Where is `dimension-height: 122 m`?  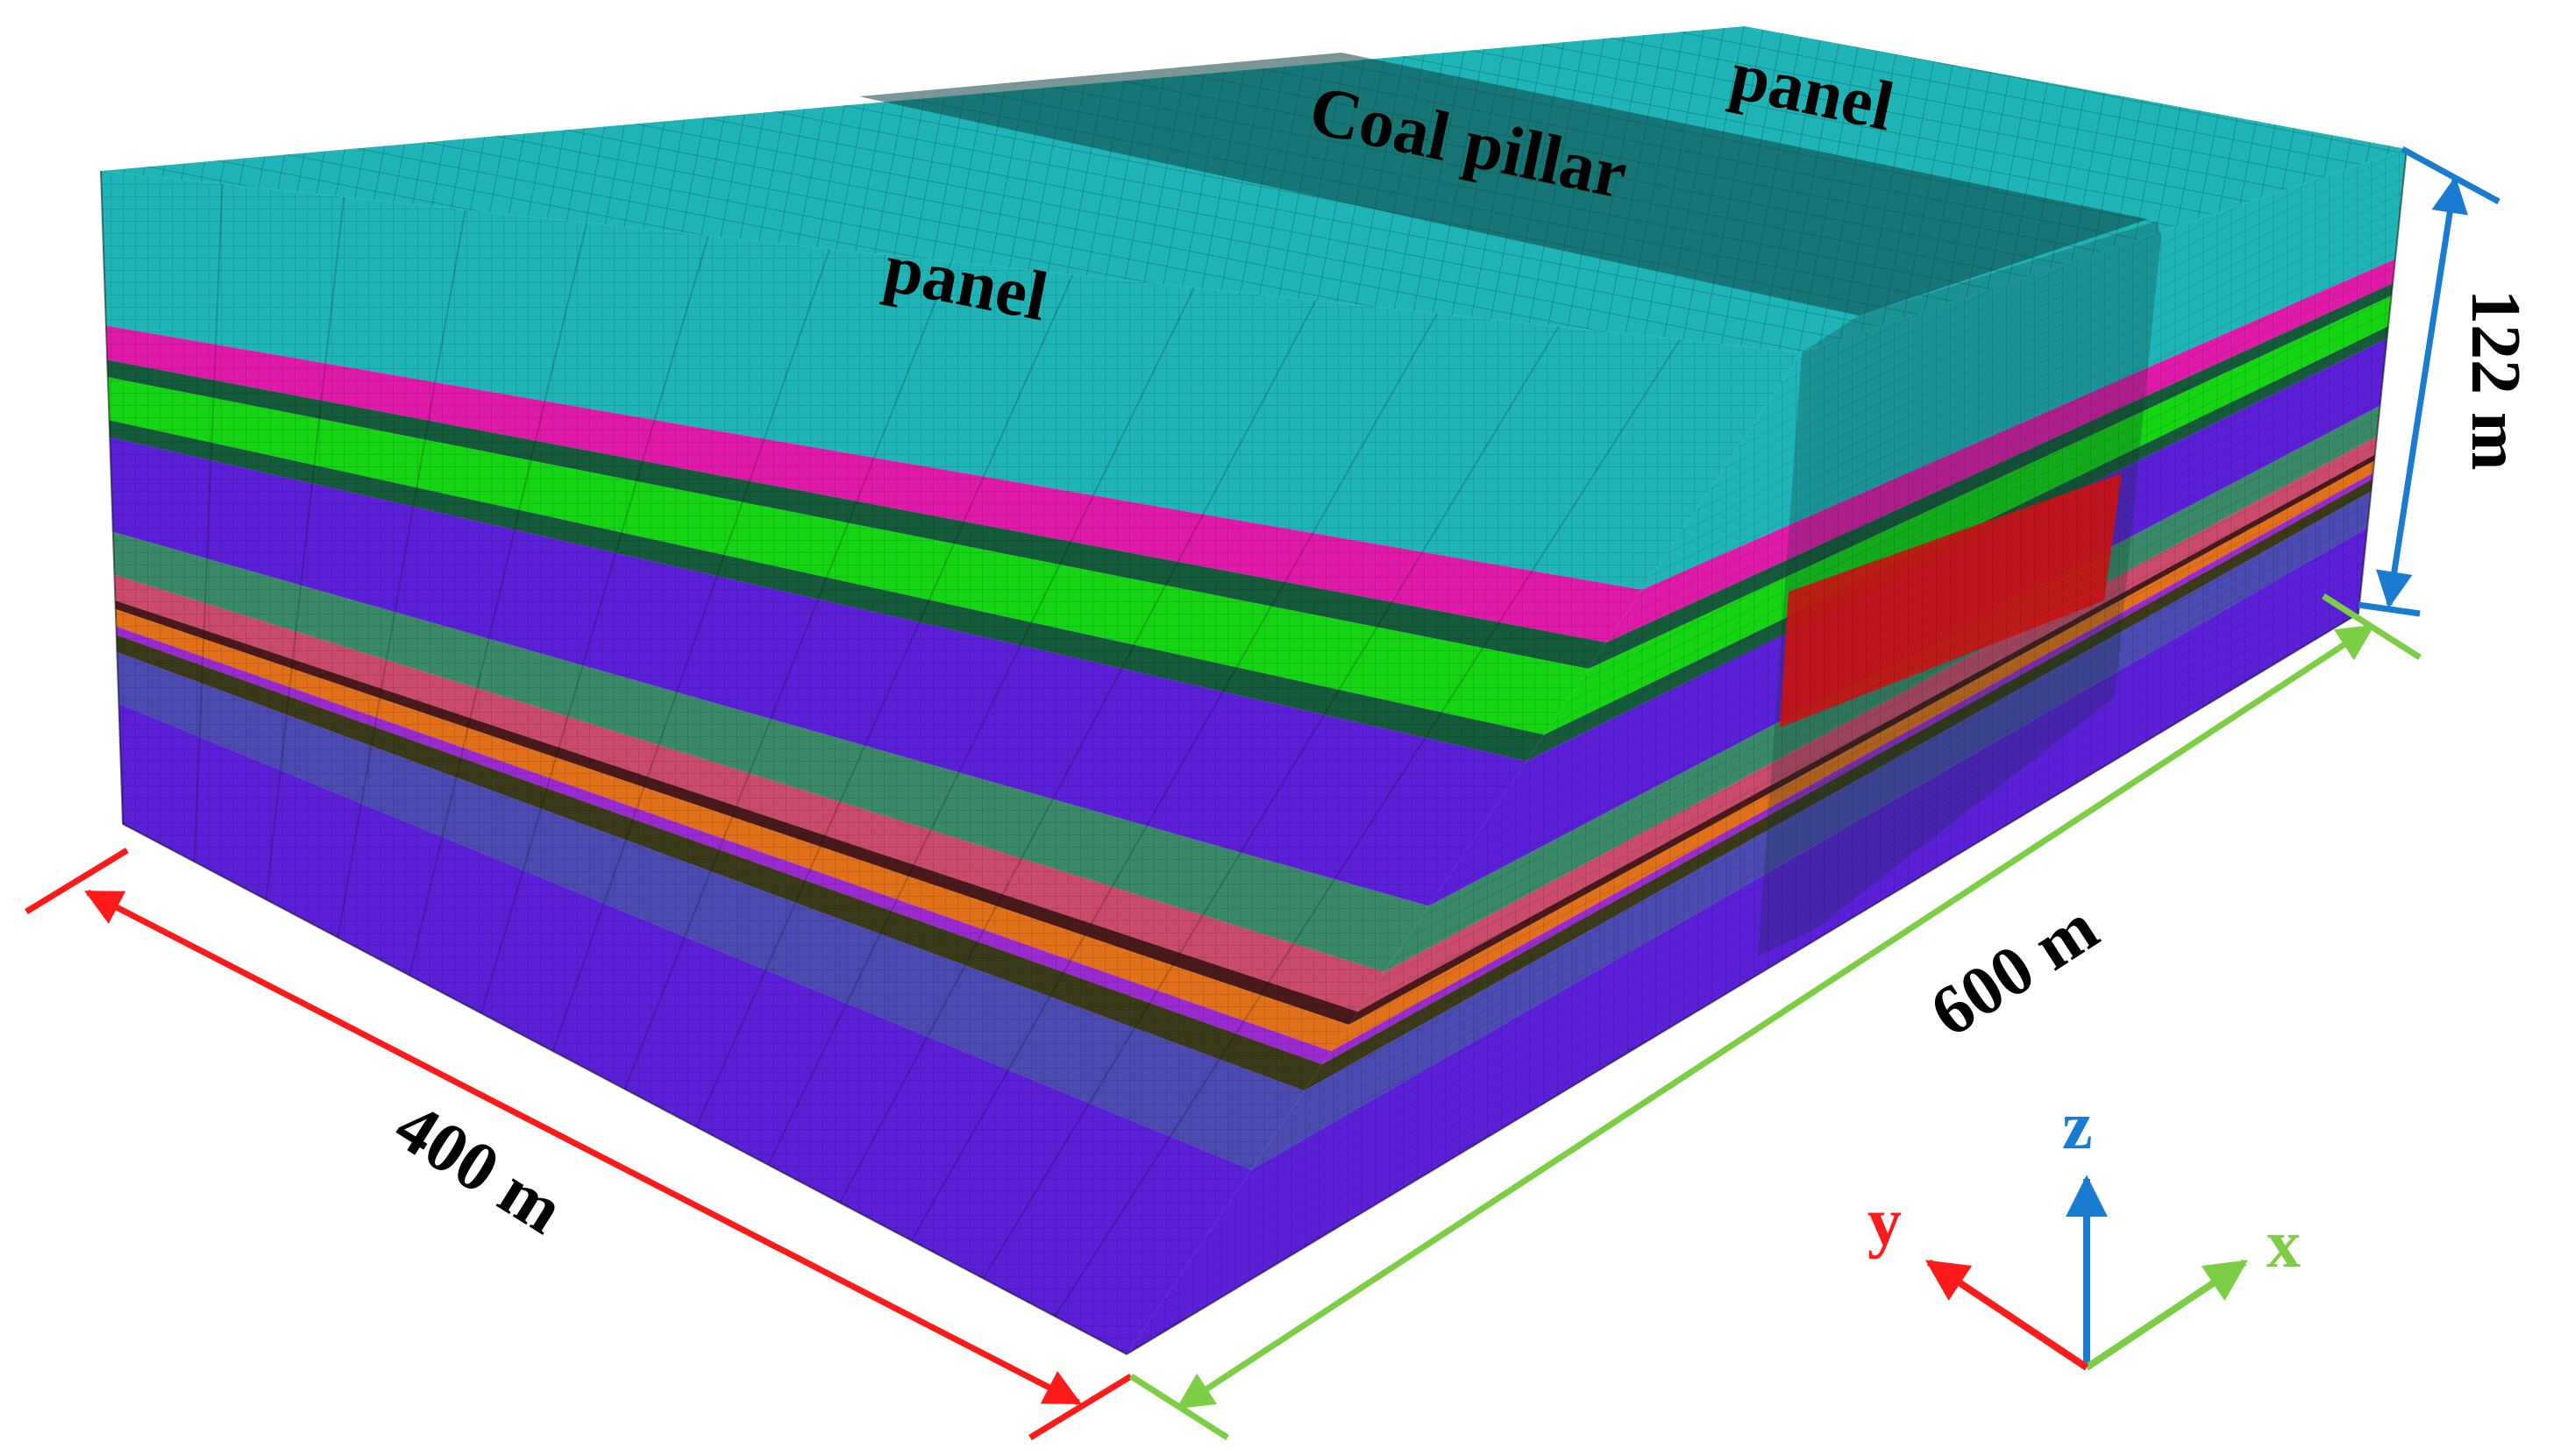 dimension-height: 122 m is located at coordinates (2446, 381).